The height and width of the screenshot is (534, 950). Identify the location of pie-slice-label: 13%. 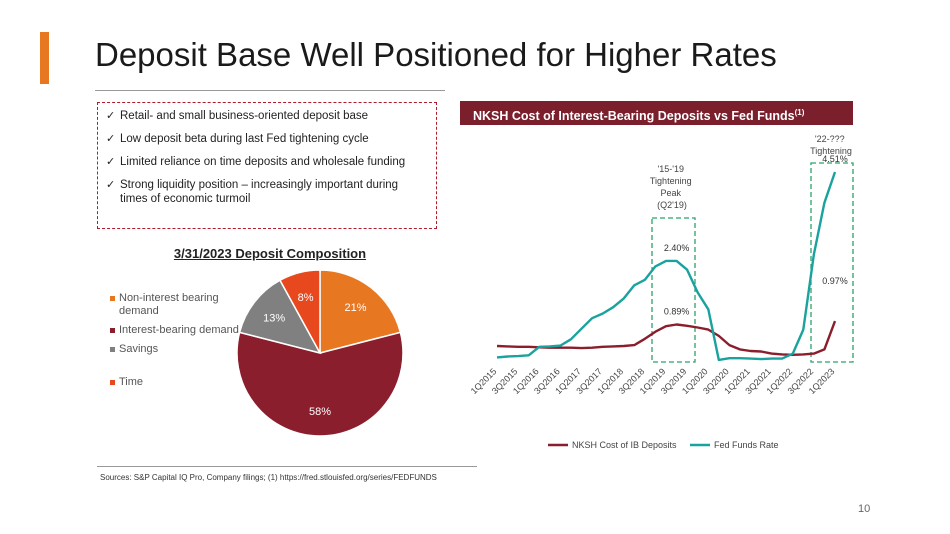
(274, 319).